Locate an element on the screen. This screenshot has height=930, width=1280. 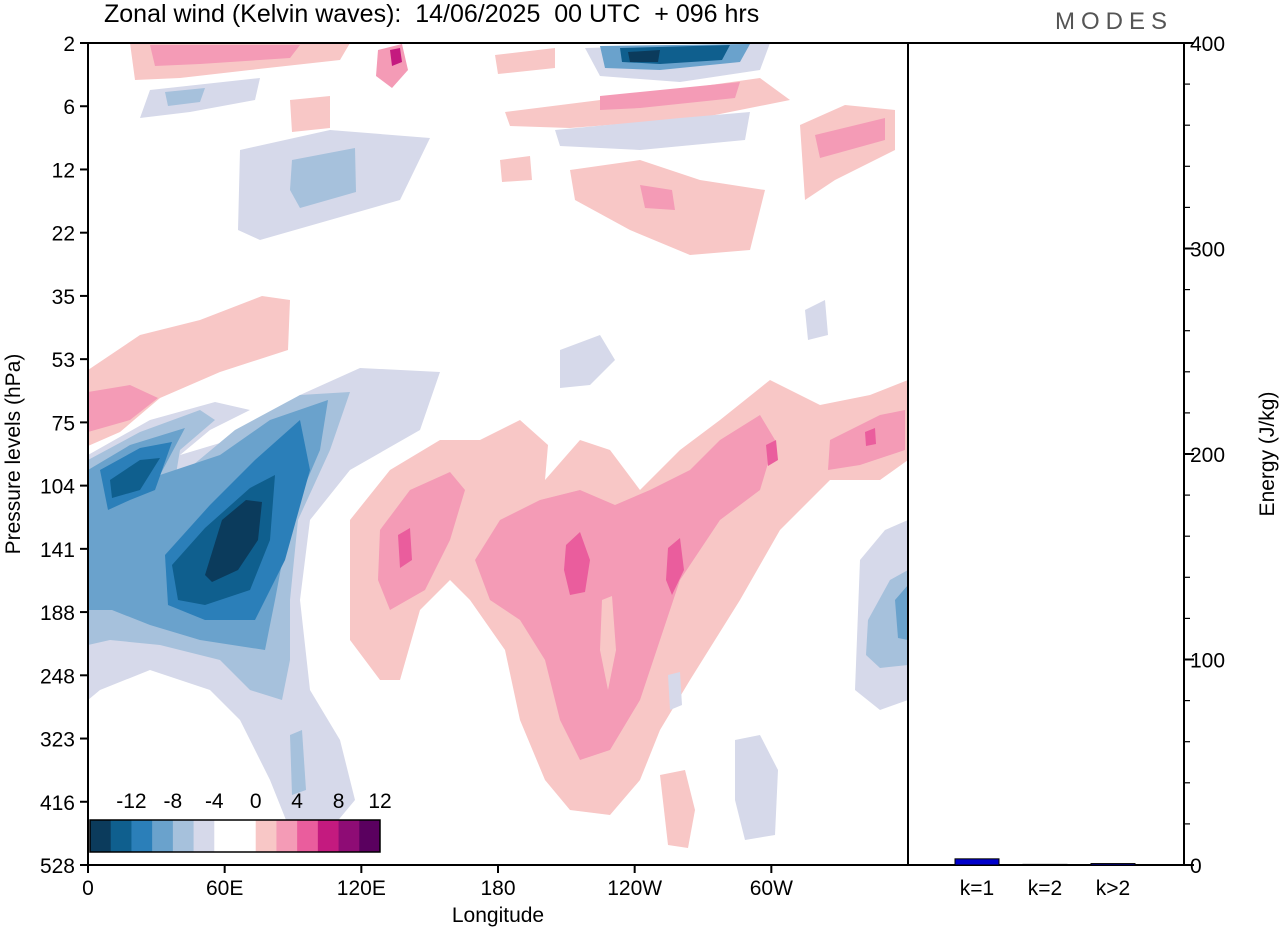
colorbar: -12 -8 -4 0 4 8 12 is located at coordinates (240, 821).